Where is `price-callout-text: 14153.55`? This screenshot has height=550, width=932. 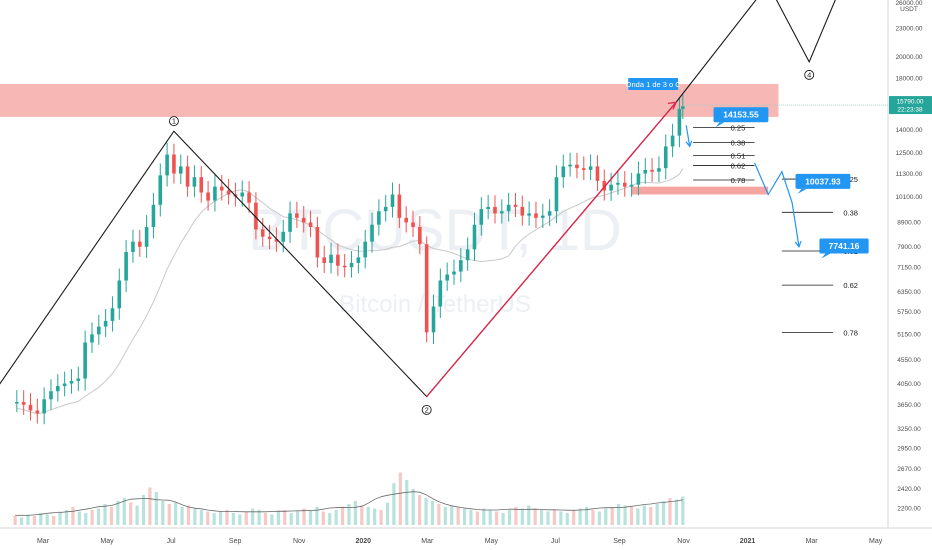 price-callout-text: 14153.55 is located at coordinates (741, 115).